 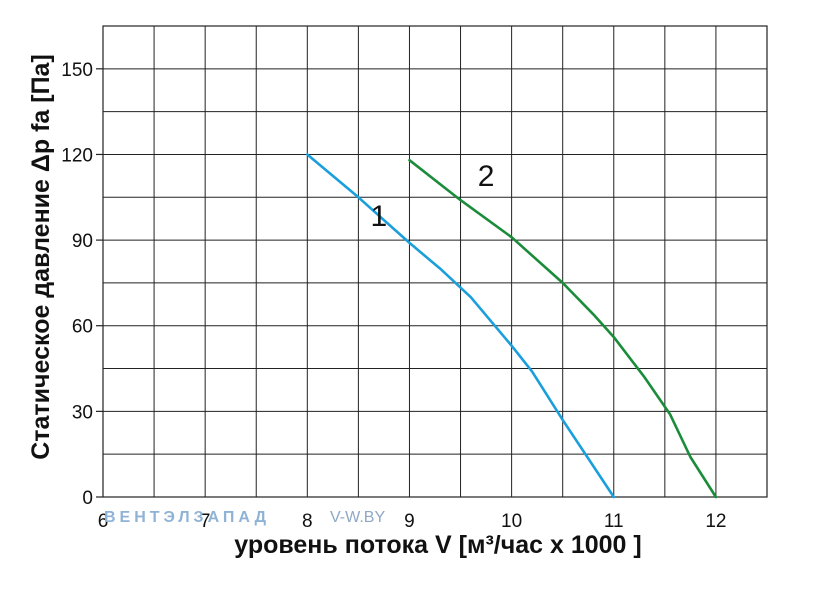 What do you see at coordinates (41, 257) in the screenshot?
I see `y-axis-title: Статическое давление Δp fa [Па]` at bounding box center [41, 257].